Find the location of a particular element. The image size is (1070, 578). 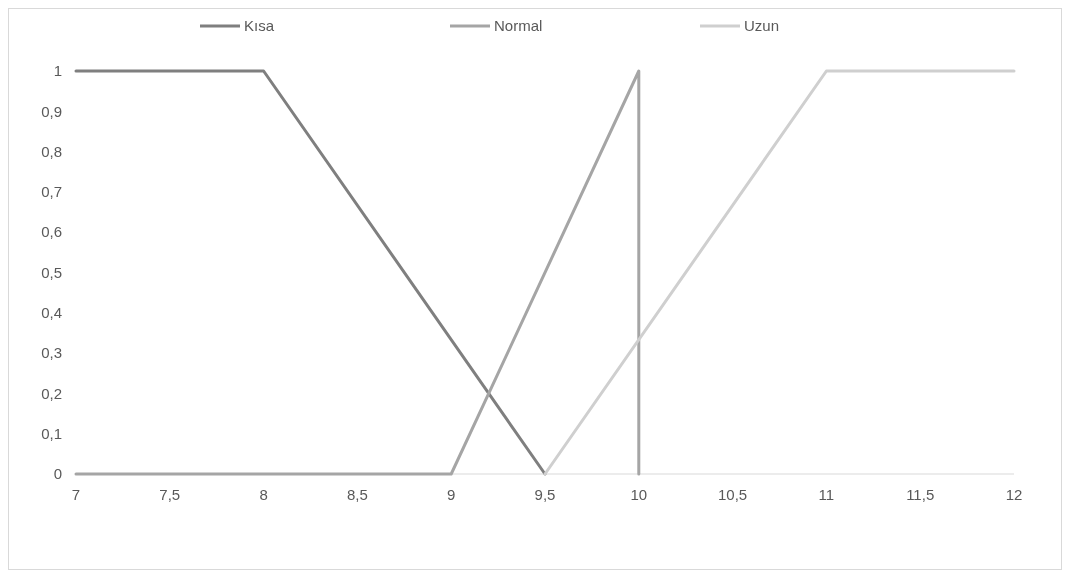

y-tick-label: 0,3 is located at coordinates (51, 353).